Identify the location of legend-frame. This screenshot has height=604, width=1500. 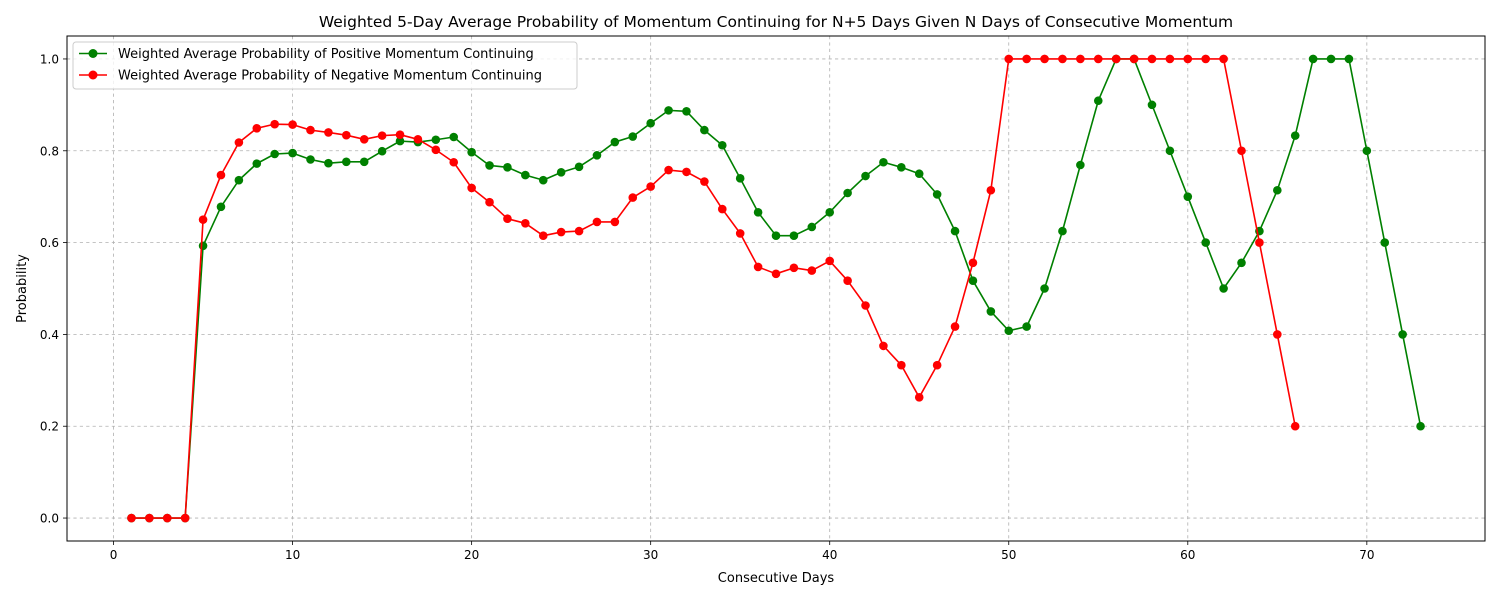
(325, 65).